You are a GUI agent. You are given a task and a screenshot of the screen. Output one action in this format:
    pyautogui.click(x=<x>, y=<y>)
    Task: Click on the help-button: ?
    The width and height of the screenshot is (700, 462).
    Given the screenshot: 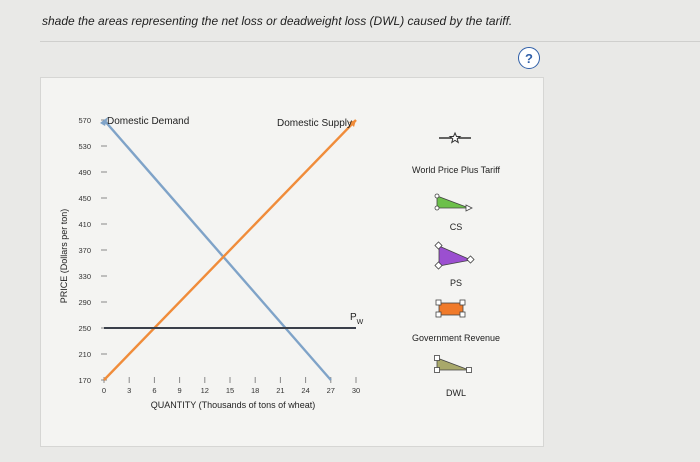 What is the action you would take?
    pyautogui.click(x=529, y=58)
    